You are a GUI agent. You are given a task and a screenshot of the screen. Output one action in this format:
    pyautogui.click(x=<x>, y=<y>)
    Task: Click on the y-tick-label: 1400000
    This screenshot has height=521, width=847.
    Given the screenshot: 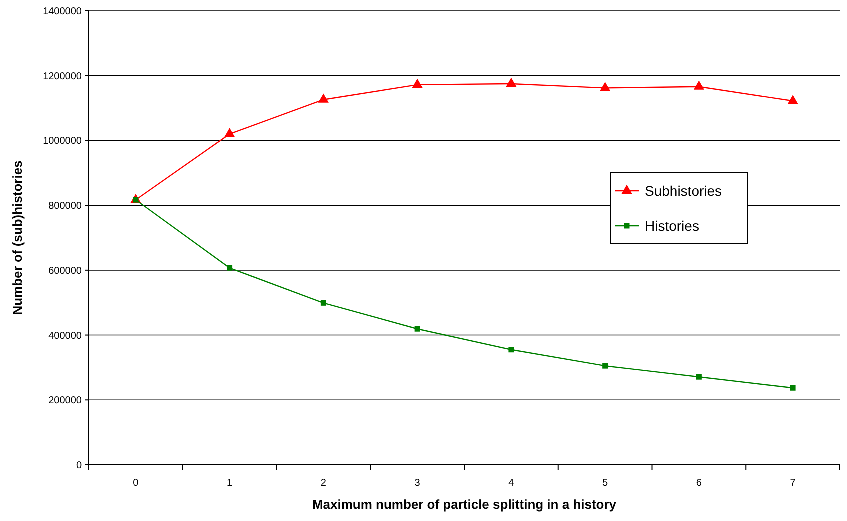 What is the action you would take?
    pyautogui.click(x=62, y=12)
    